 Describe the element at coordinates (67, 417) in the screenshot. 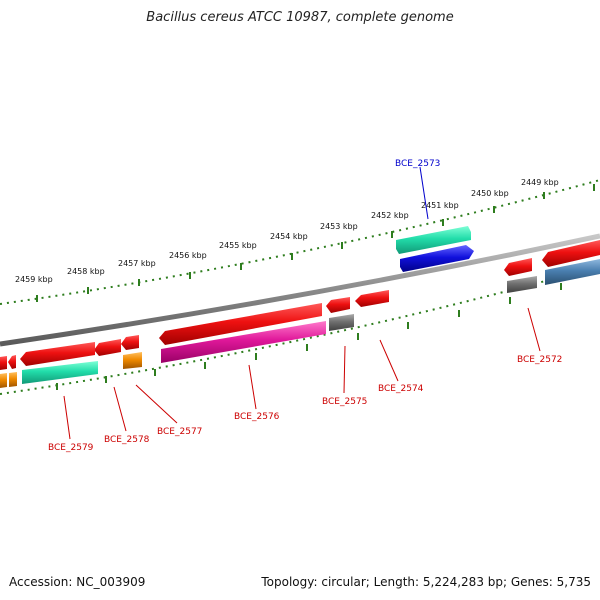

I see `leader-bce2579` at that location.